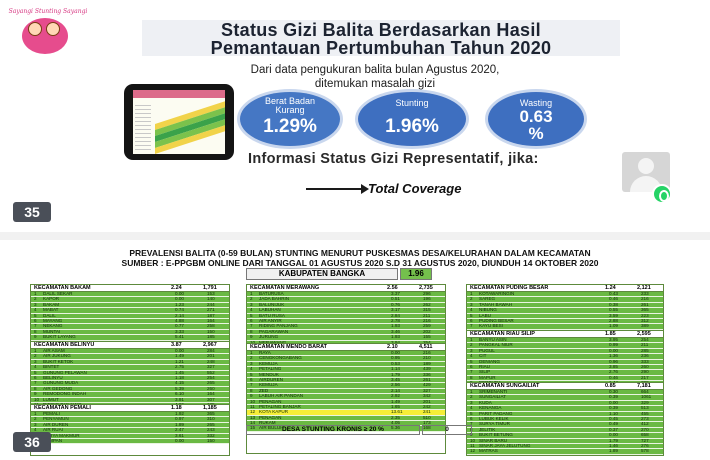 This screenshot has height=460, width=710. I want to click on table-cell: 259, so click(427, 326).